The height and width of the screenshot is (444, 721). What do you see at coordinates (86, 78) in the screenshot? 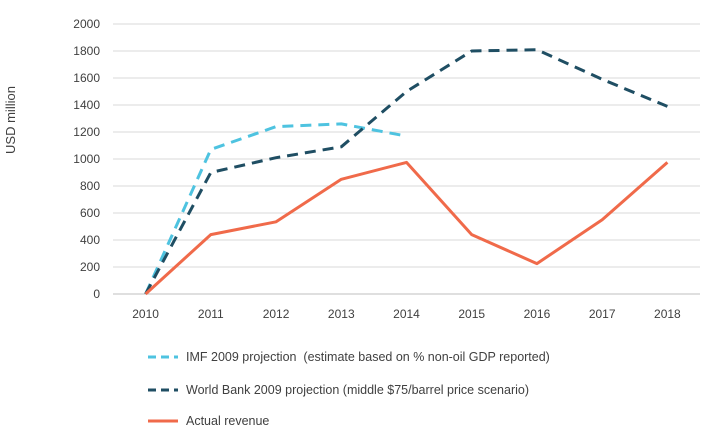
I see `y-tick-label: 1600` at bounding box center [86, 78].